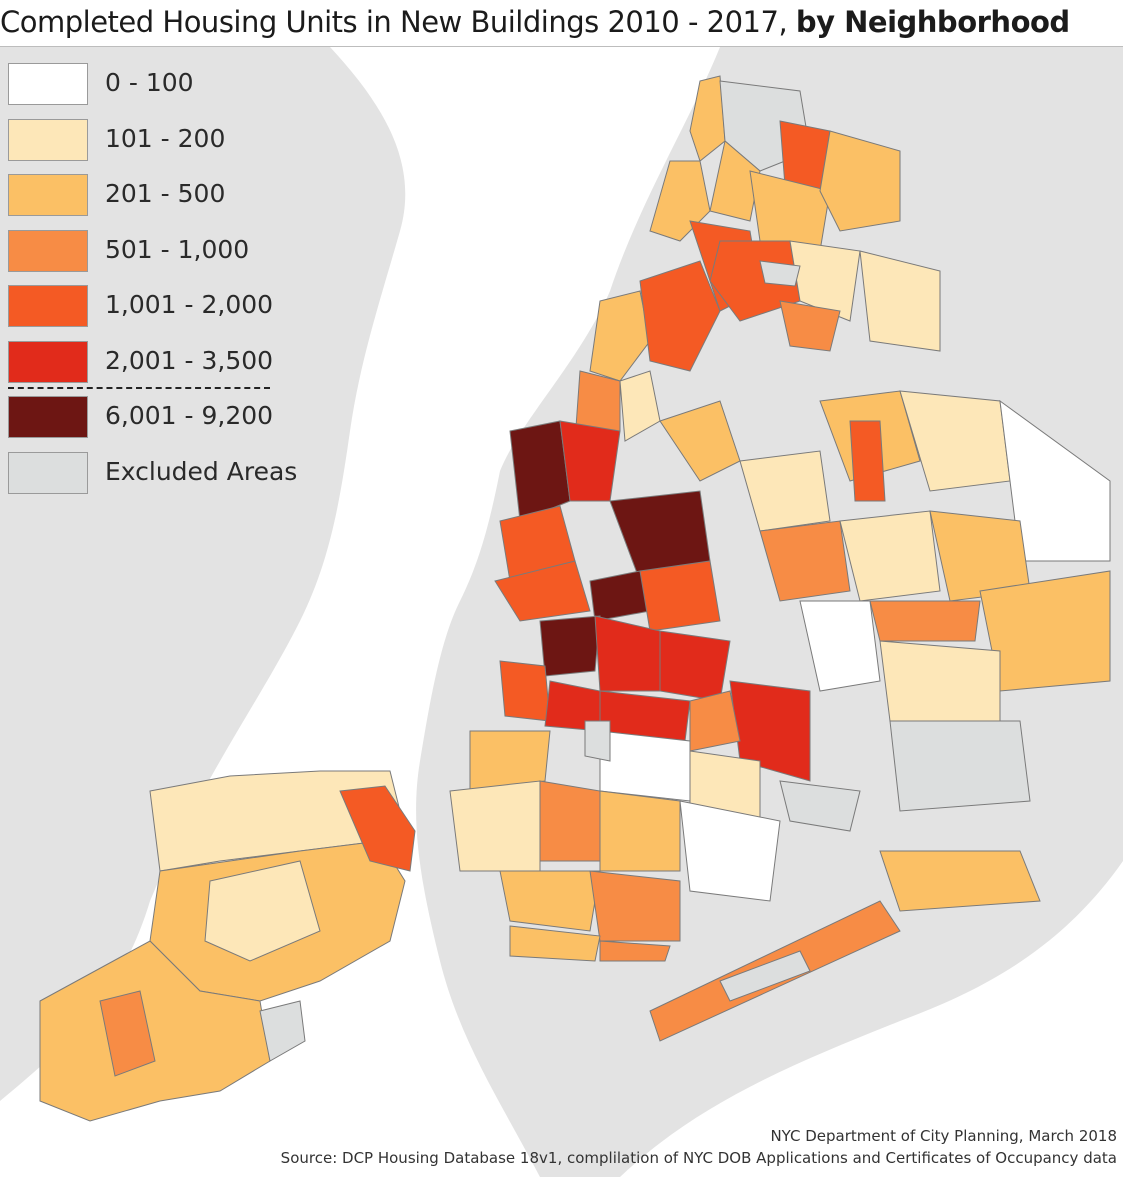  I want to click on qn-jamaica, so click(925, 621).